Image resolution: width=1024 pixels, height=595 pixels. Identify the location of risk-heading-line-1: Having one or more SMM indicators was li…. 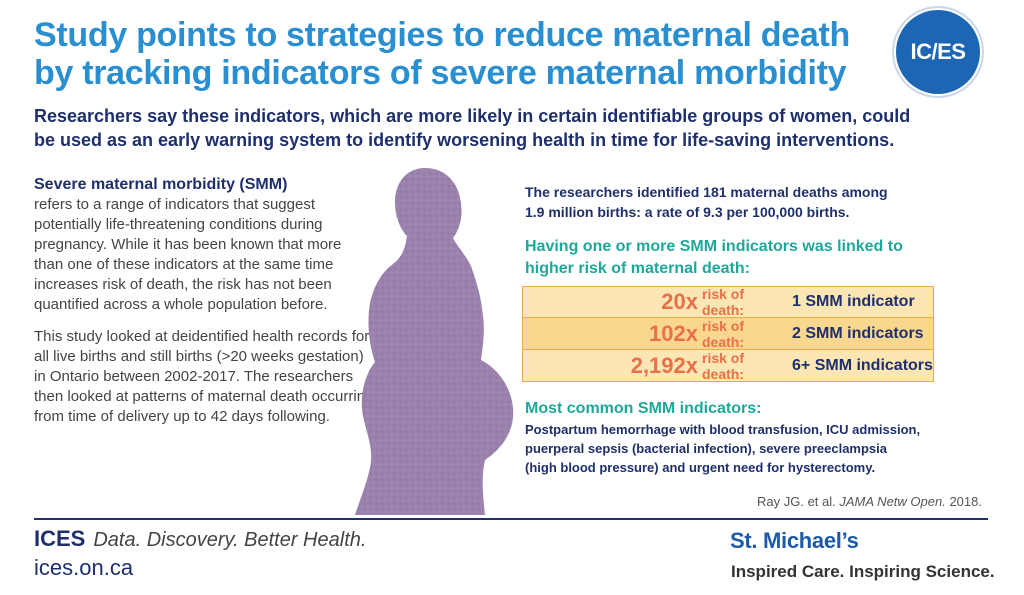
(714, 246).